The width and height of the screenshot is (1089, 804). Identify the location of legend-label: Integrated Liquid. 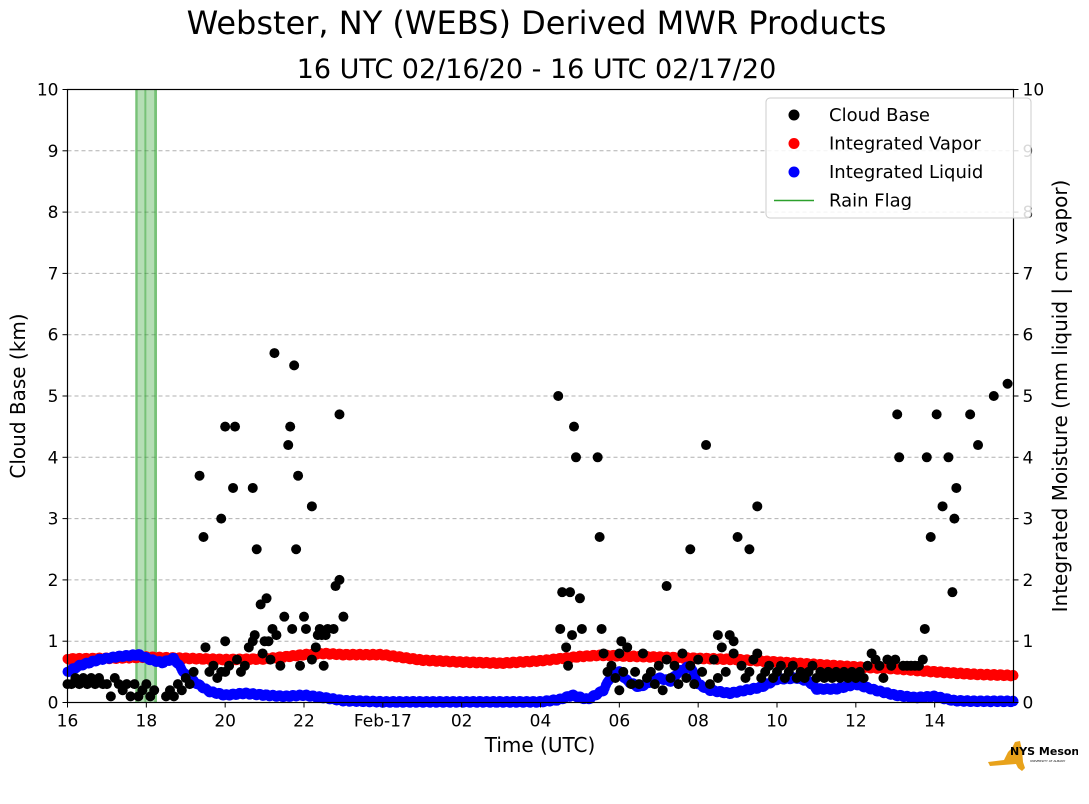
(906, 172).